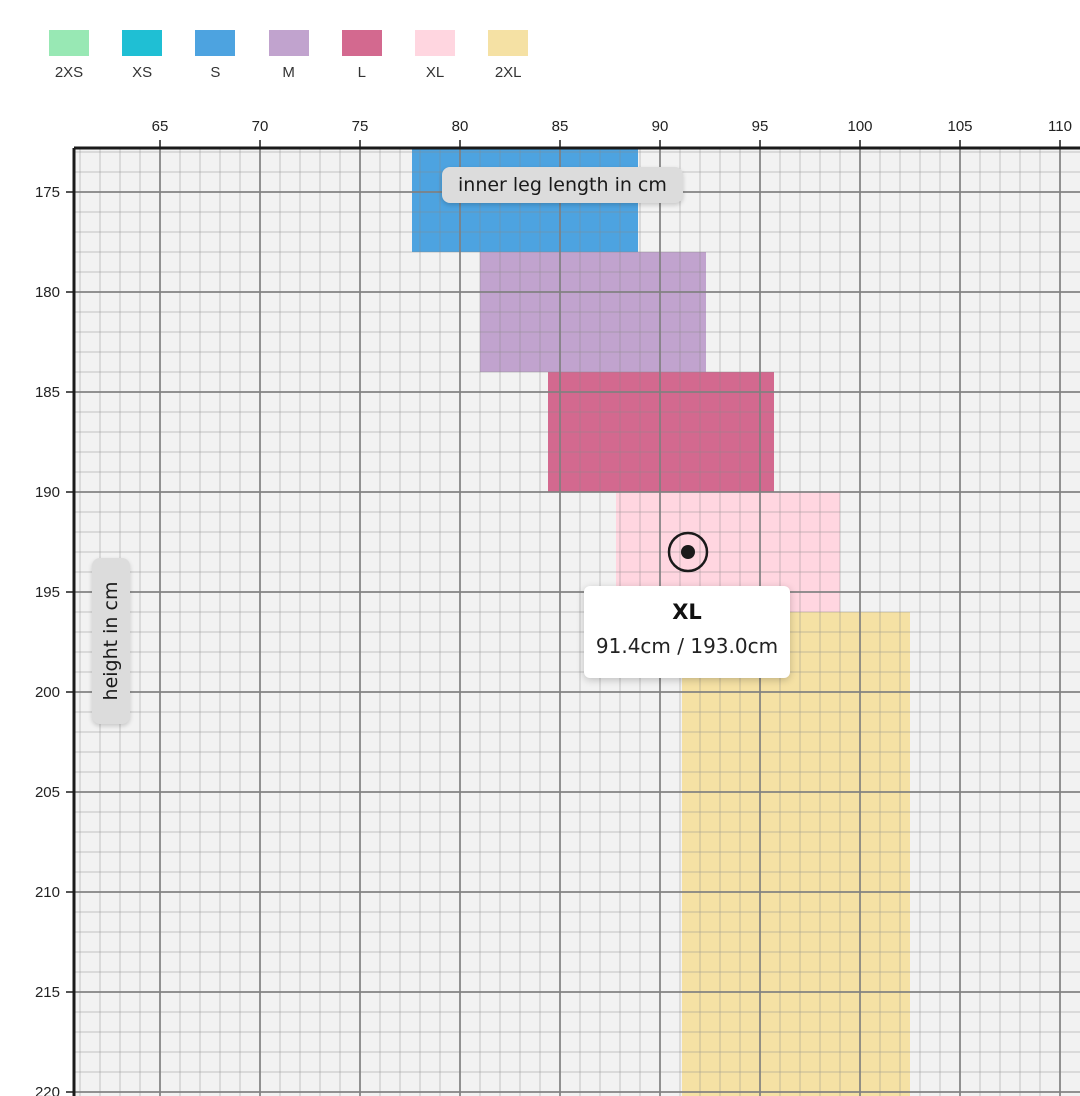 The image size is (1080, 1096). What do you see at coordinates (47, 392) in the screenshot?
I see `y-tick-label: 185` at bounding box center [47, 392].